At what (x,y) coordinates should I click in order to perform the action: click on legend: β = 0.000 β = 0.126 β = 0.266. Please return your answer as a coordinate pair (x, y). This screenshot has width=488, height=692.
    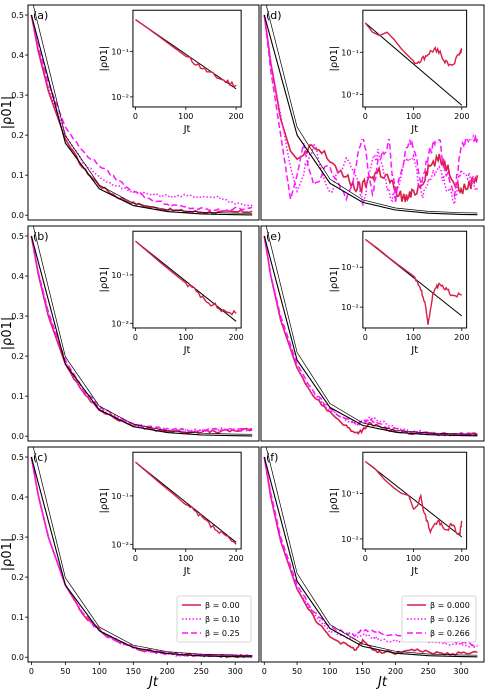
    Looking at the image, I should click on (439, 619).